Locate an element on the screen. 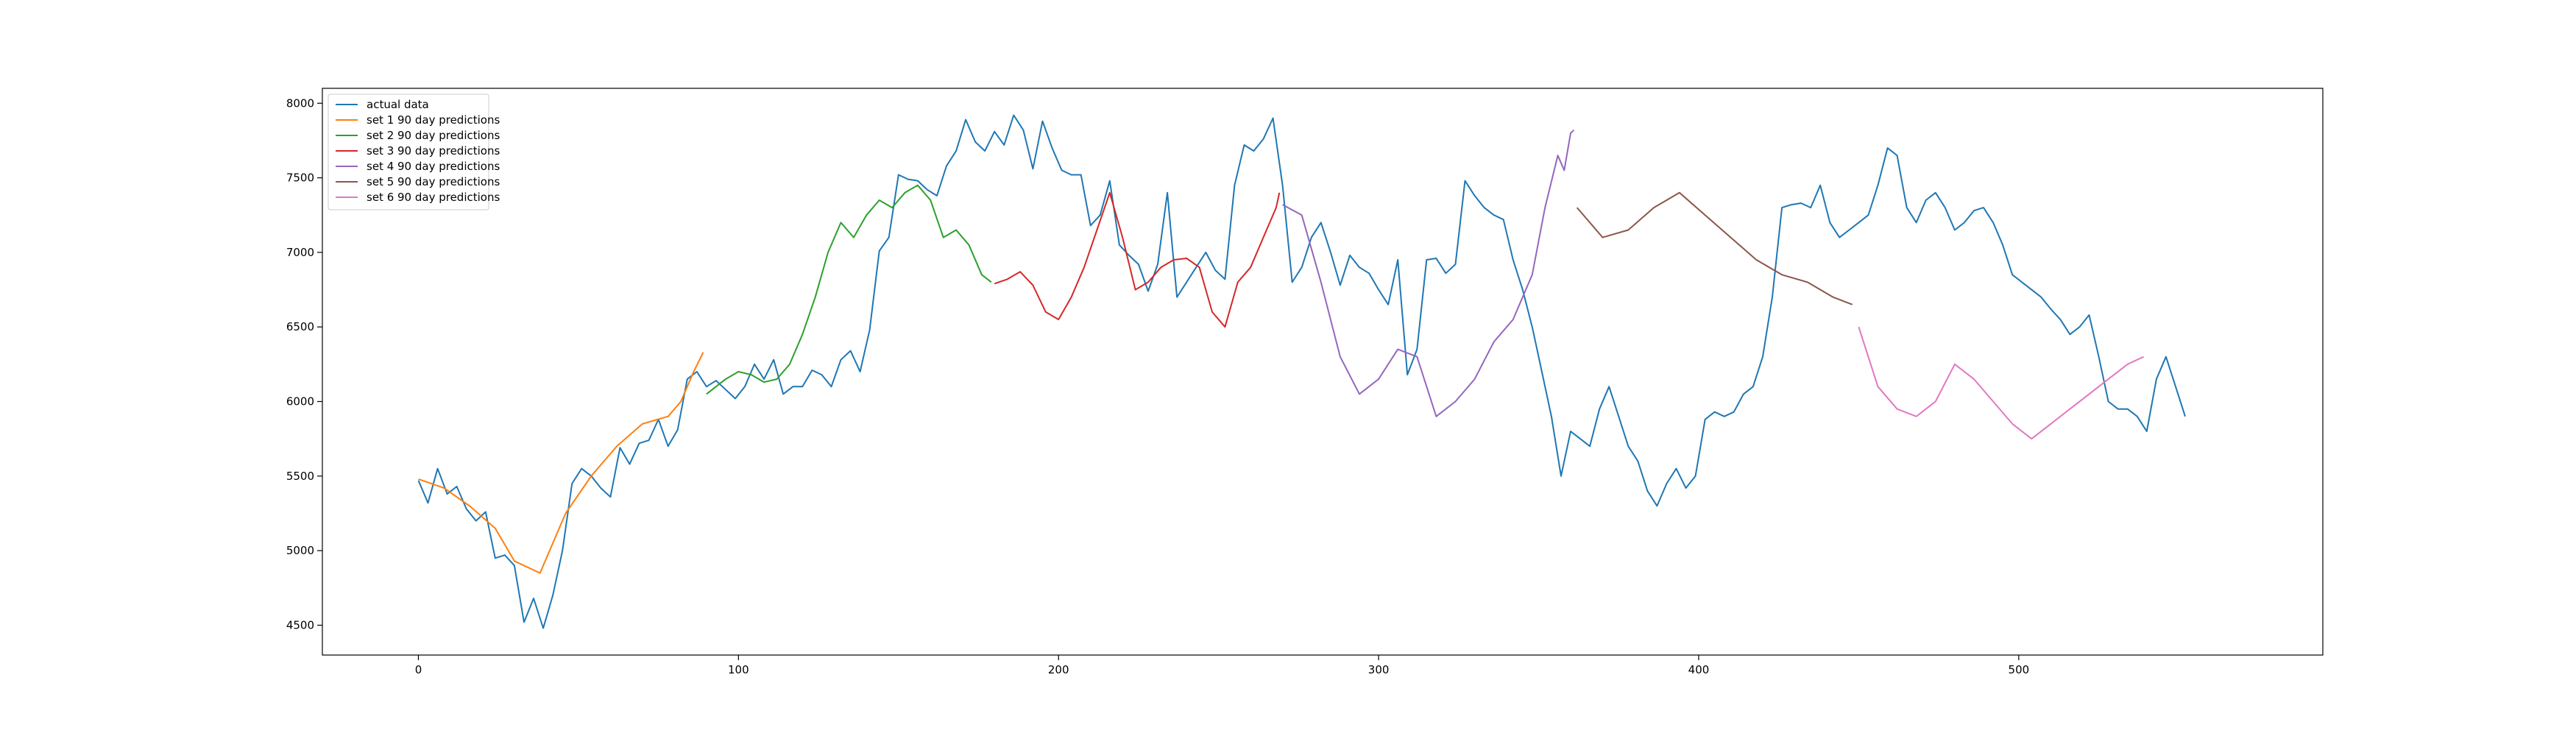  y-tick-label: 6000 is located at coordinates (300, 401).